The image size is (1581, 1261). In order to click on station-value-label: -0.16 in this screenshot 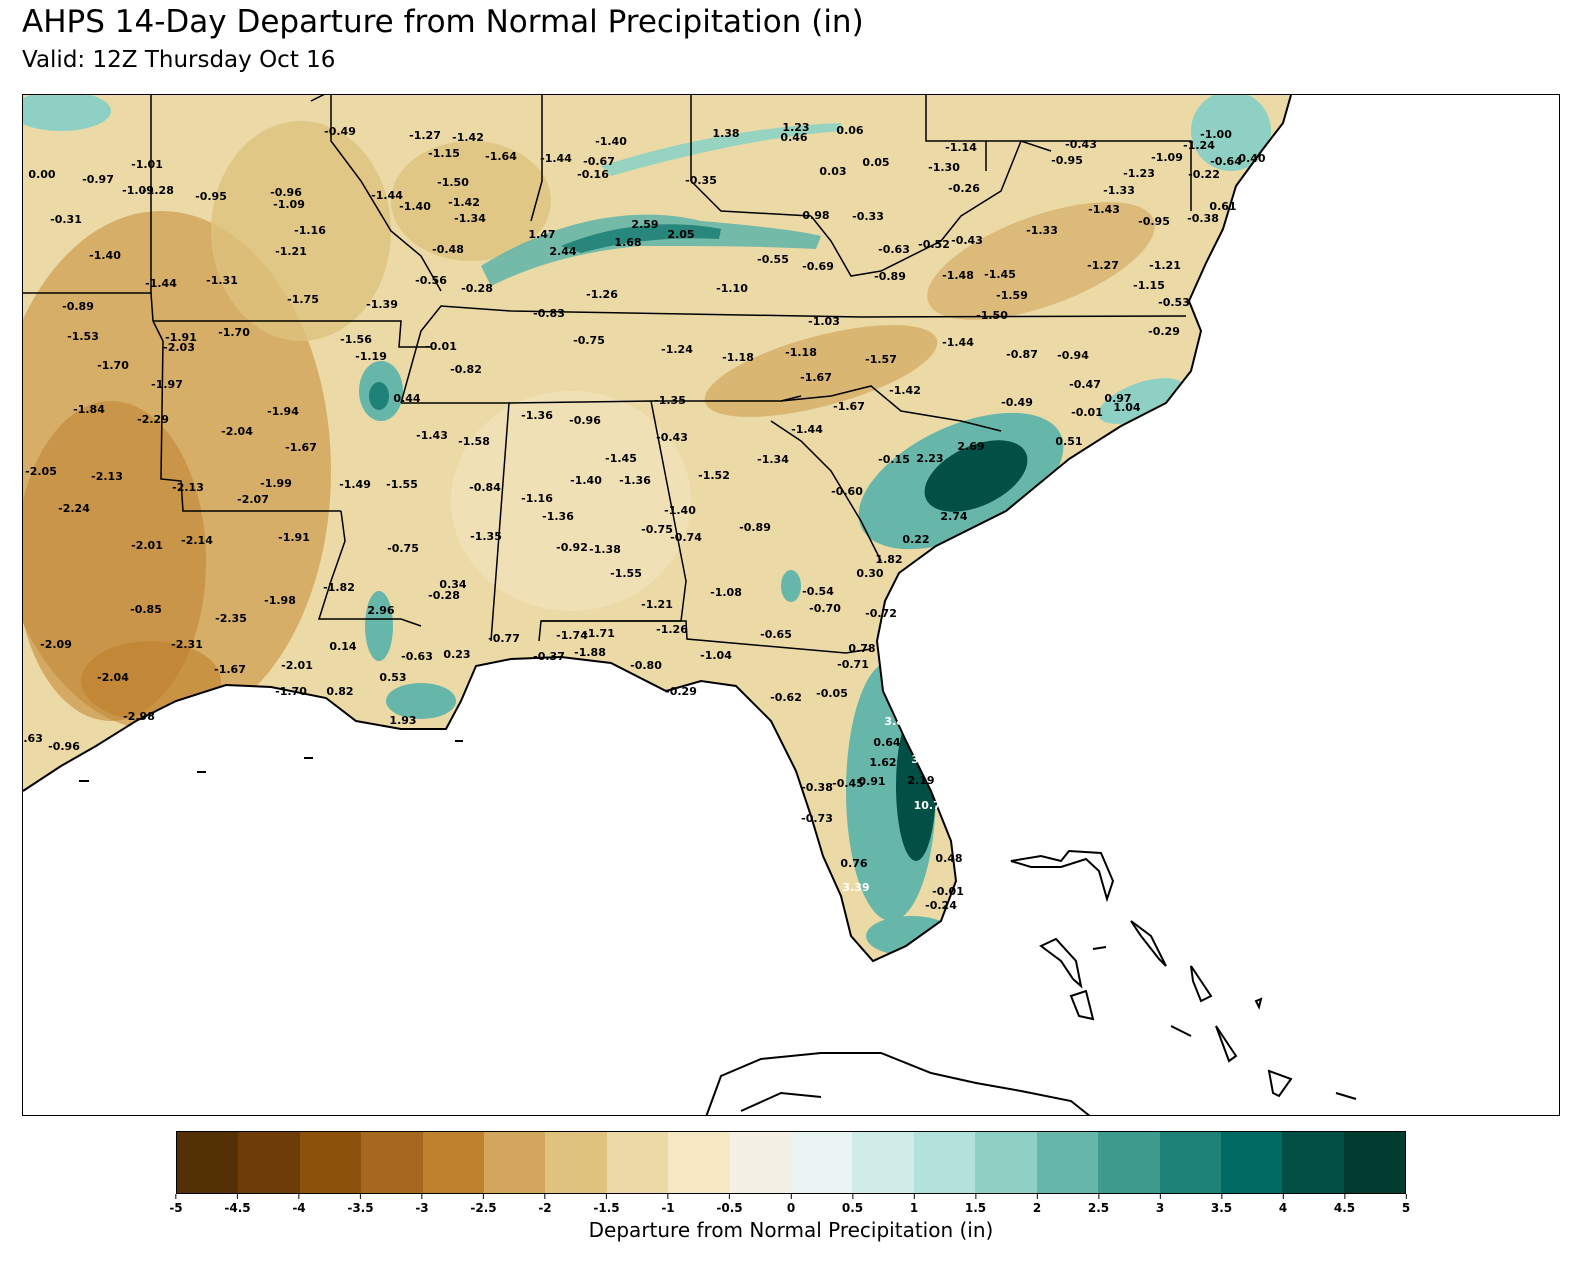, I will do `click(593, 174)`.